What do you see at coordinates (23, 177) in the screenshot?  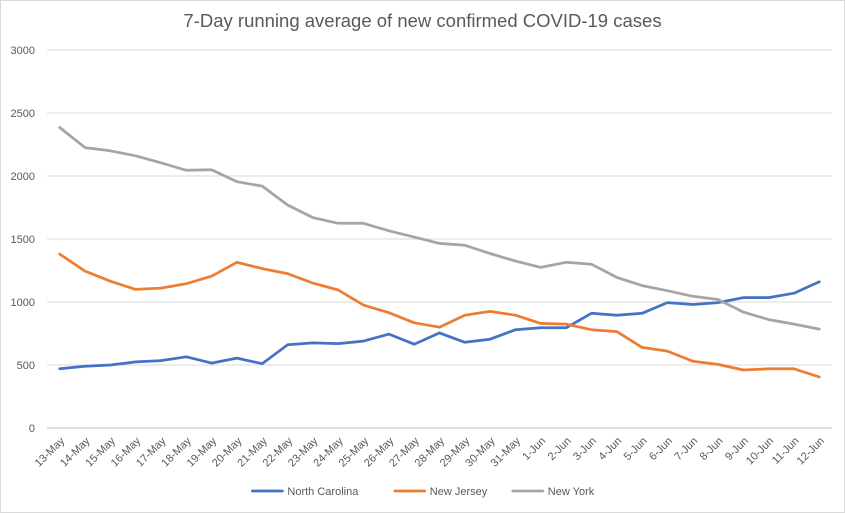 I see `y-tick-label: 2000` at bounding box center [23, 177].